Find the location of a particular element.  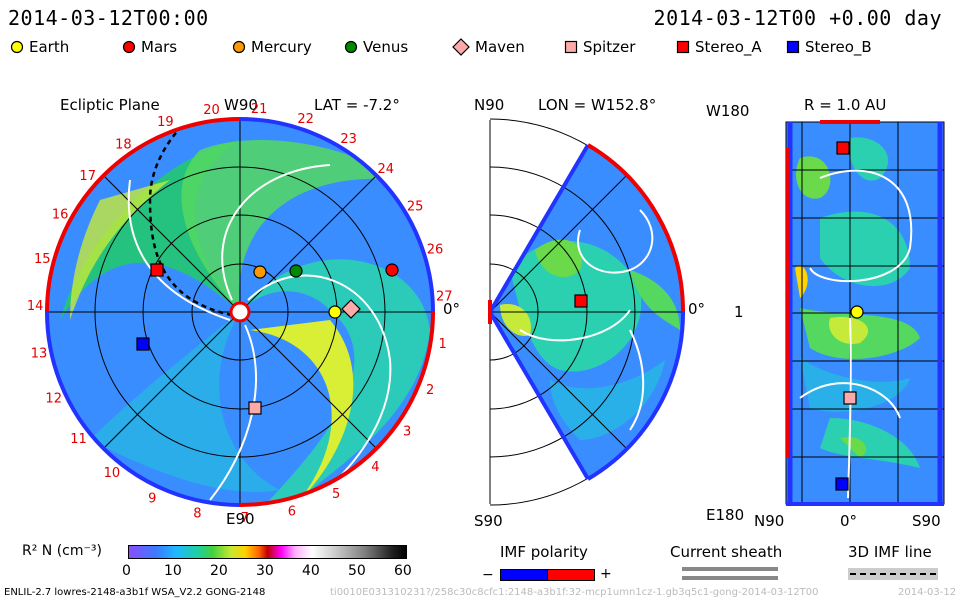

rim-tick-9: 9 is located at coordinates (152, 498).